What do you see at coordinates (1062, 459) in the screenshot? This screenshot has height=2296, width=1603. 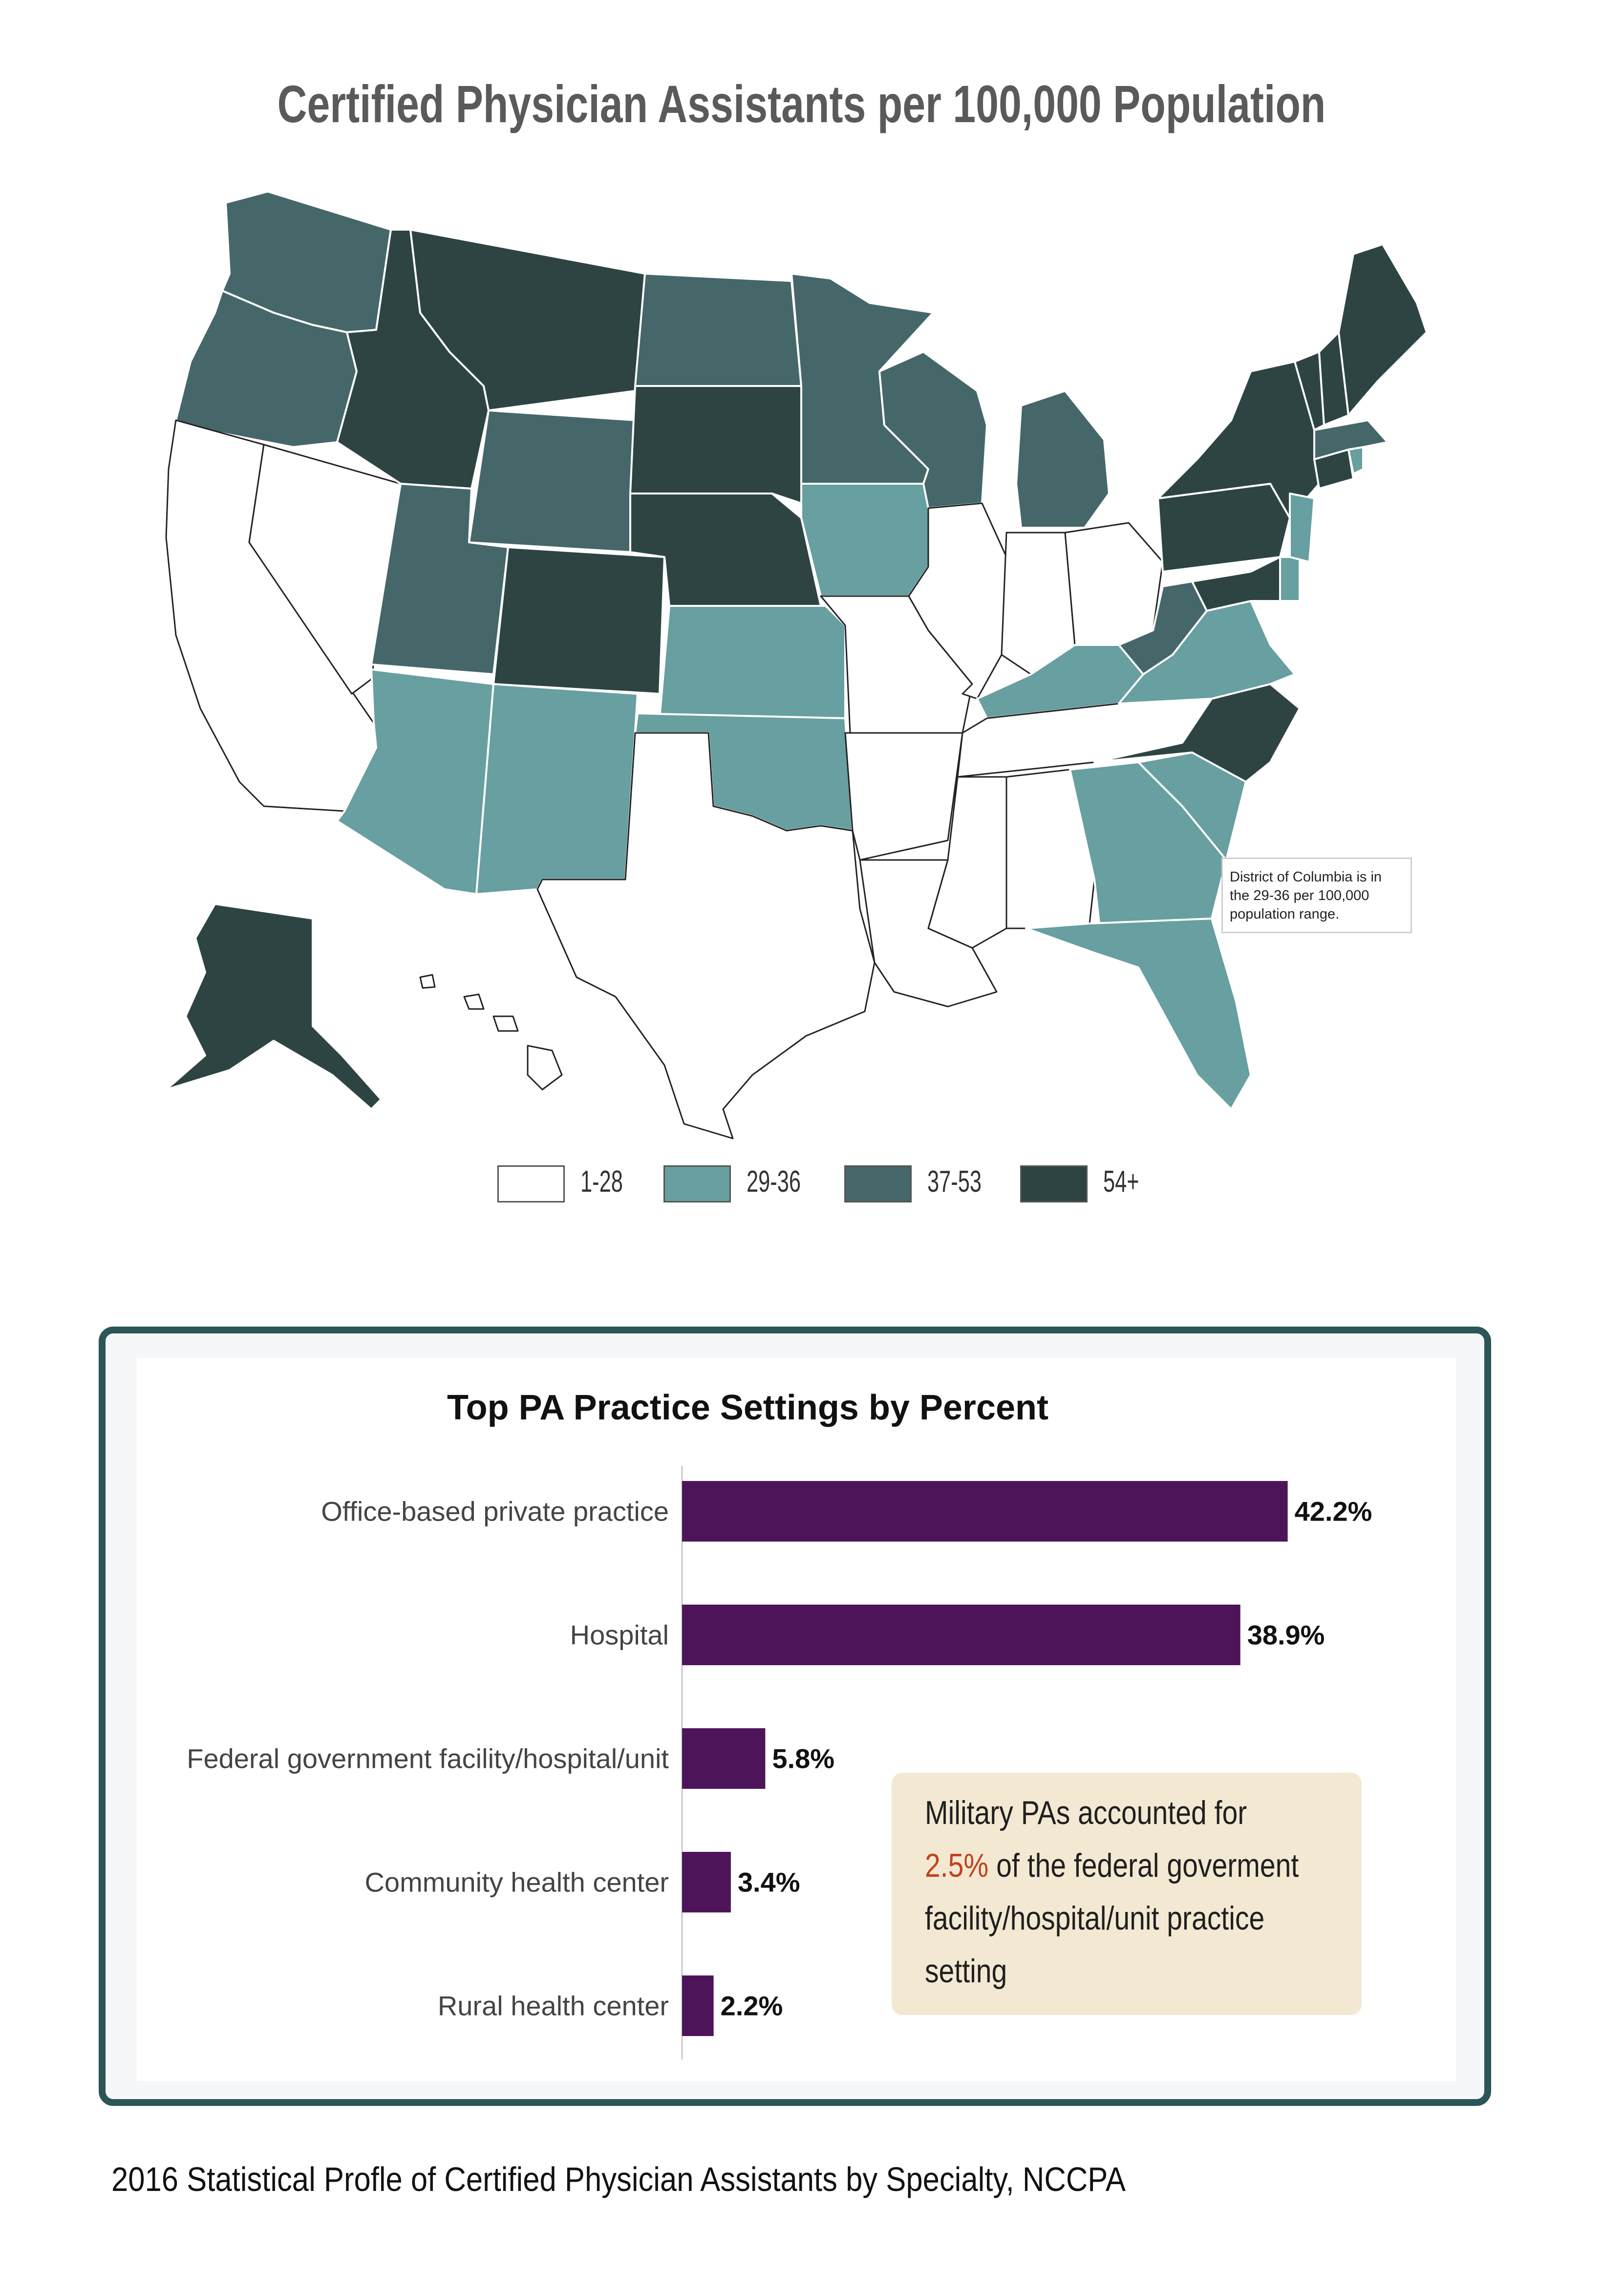 I see `state-michigan` at bounding box center [1062, 459].